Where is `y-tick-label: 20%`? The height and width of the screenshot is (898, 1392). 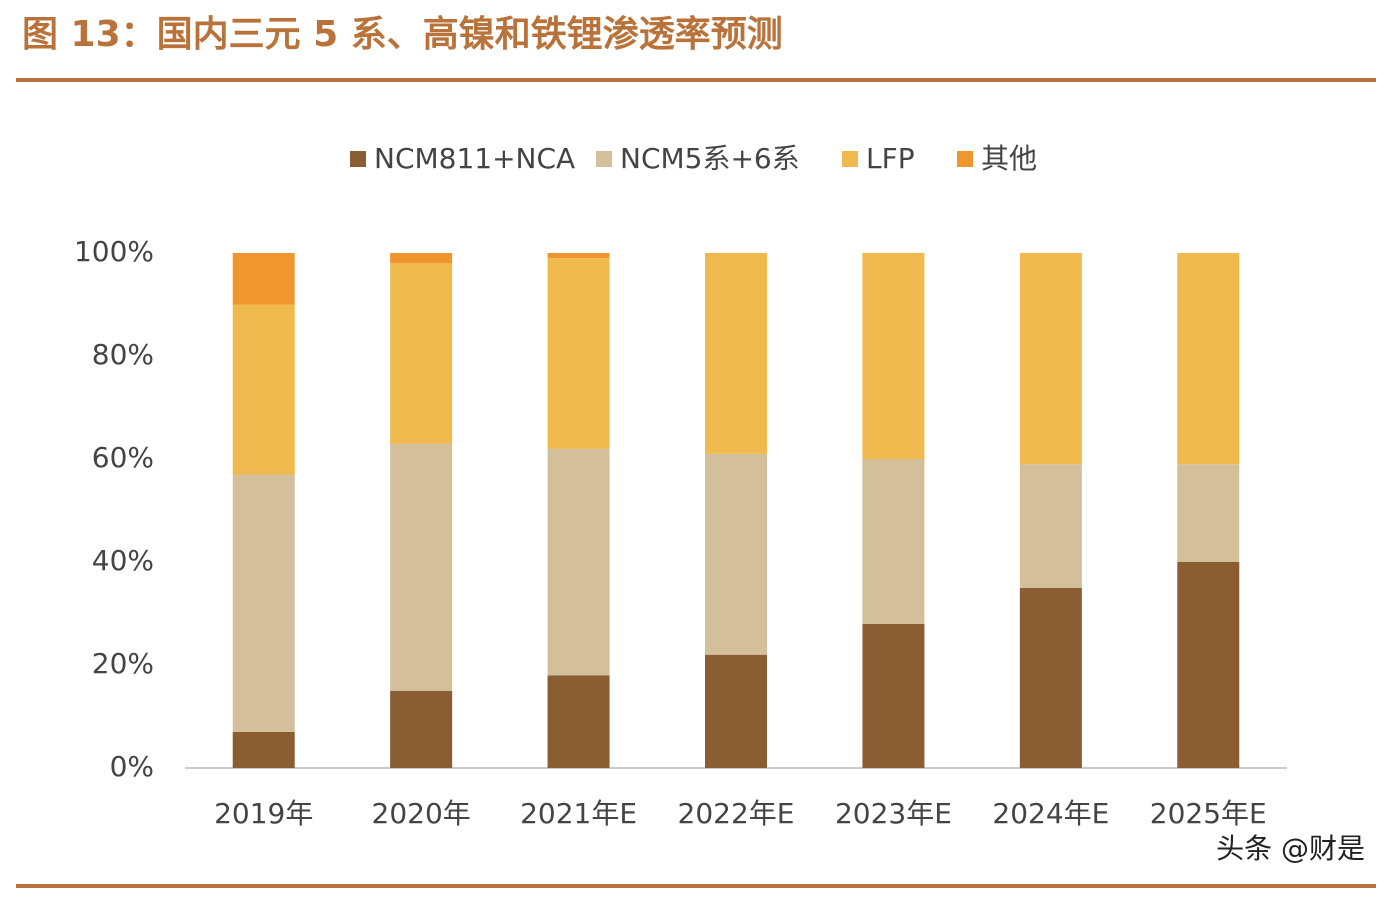 y-tick-label: 20% is located at coordinates (123, 663).